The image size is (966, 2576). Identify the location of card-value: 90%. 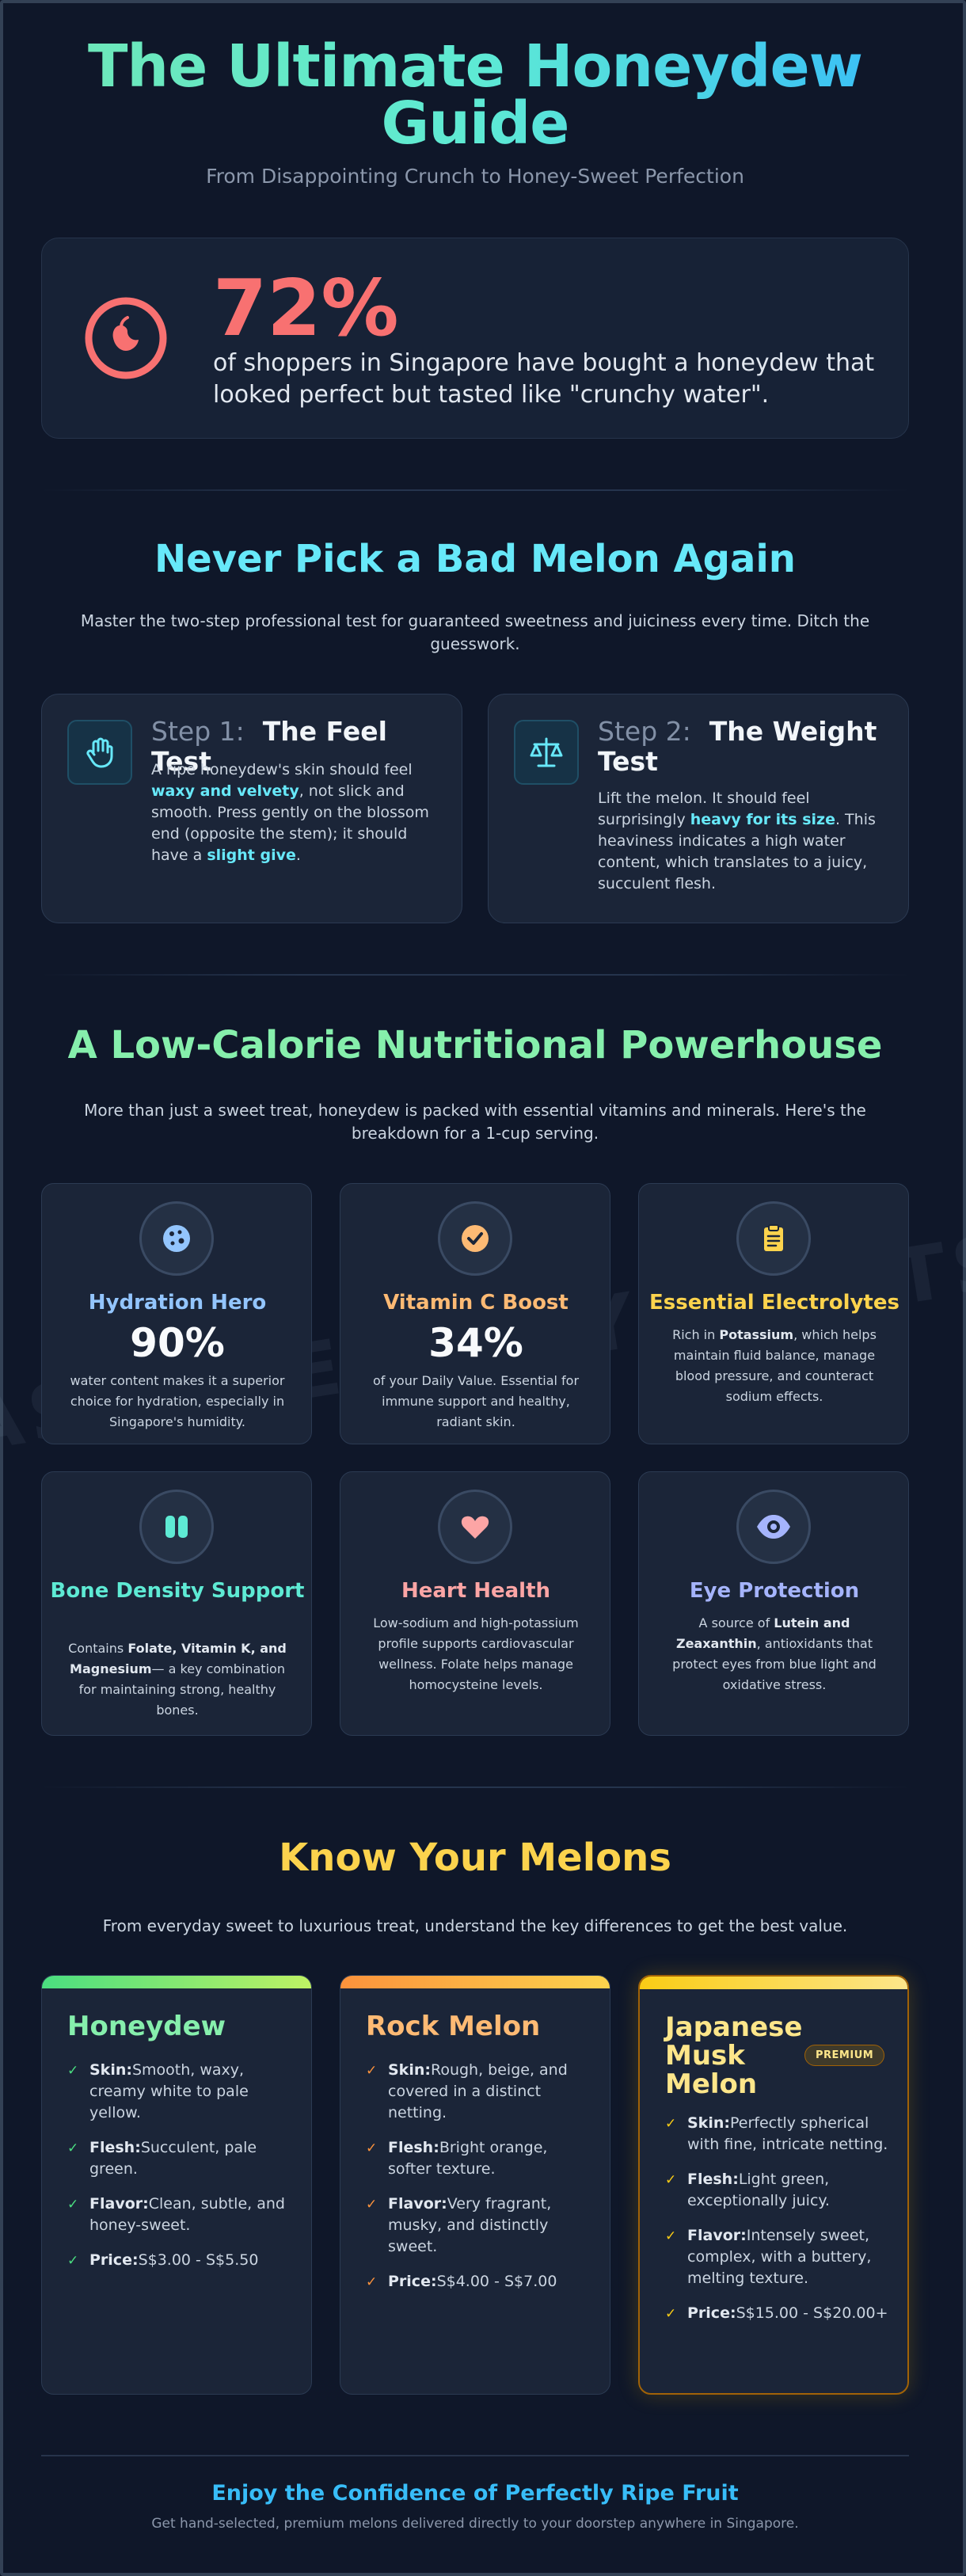
(178, 1343).